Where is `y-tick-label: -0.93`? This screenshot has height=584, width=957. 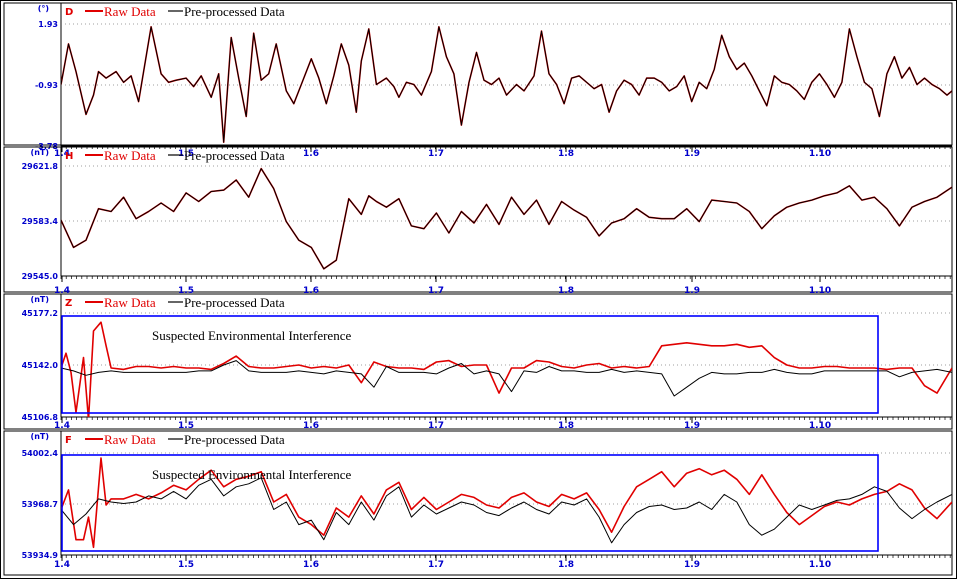
y-tick-label: -0.93 is located at coordinates (46, 85).